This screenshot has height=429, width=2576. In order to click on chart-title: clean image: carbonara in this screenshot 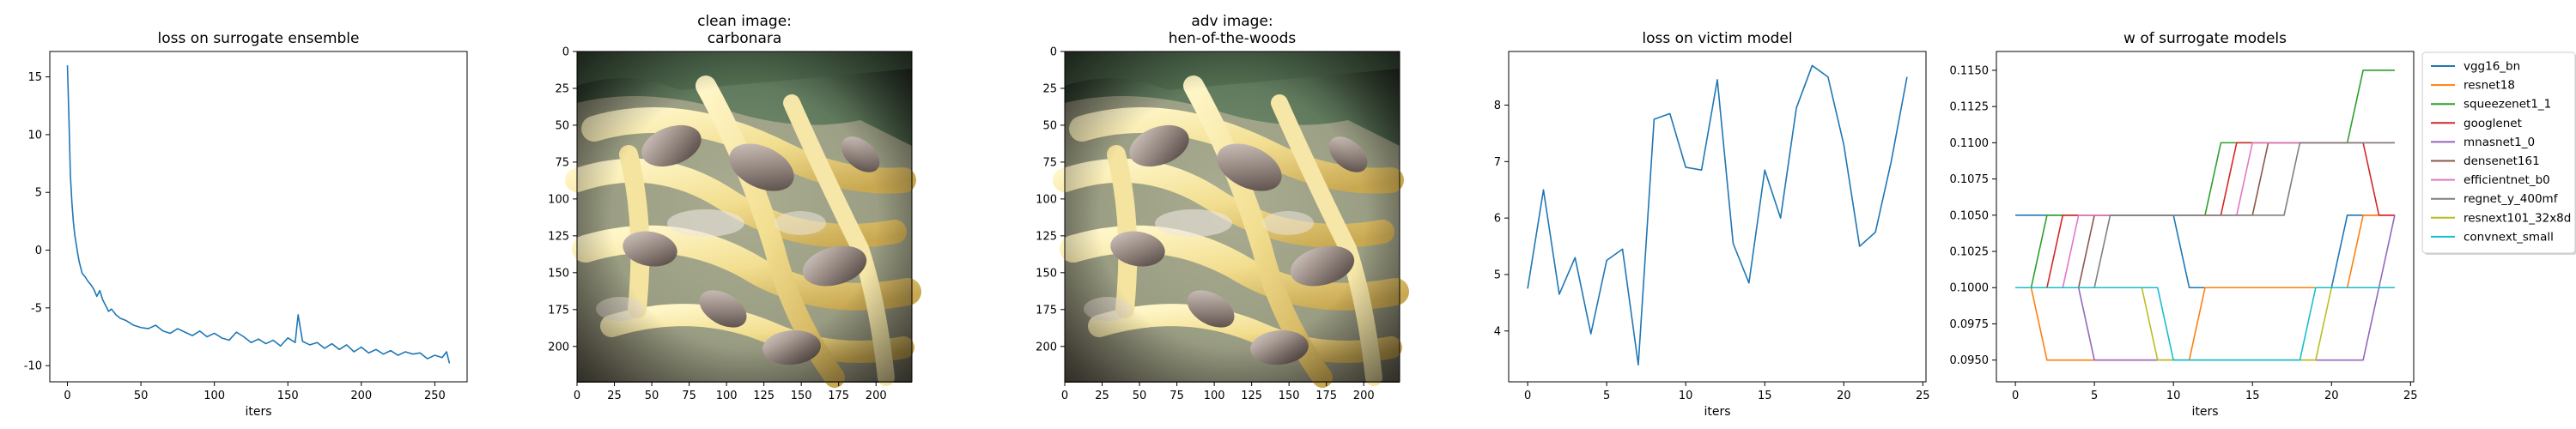, I will do `click(744, 30)`.